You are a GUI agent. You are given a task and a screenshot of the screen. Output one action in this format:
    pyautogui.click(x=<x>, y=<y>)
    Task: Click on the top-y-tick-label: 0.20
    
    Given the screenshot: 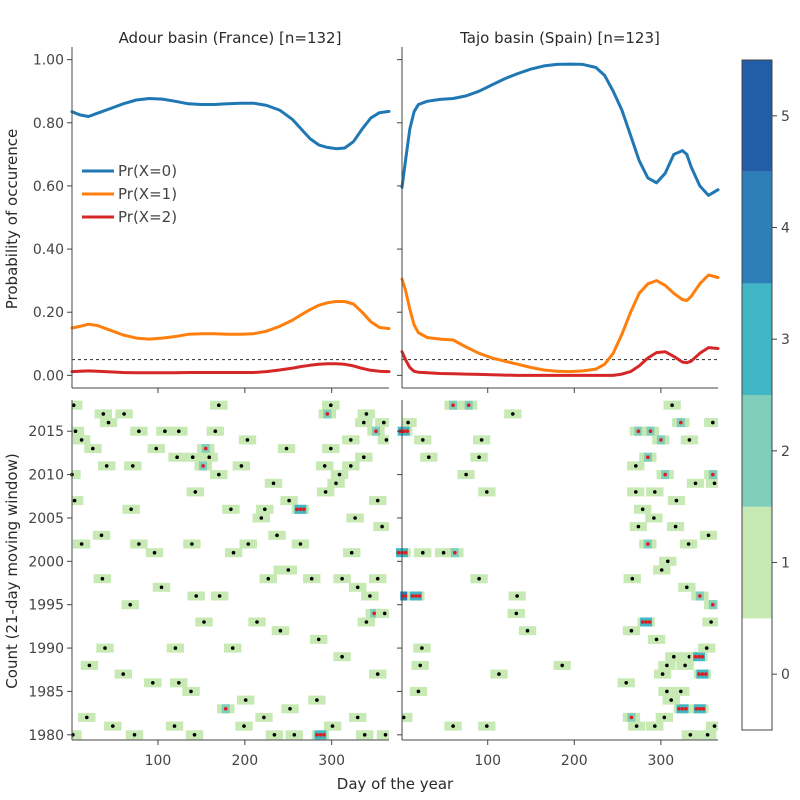 What is the action you would take?
    pyautogui.click(x=48, y=313)
    